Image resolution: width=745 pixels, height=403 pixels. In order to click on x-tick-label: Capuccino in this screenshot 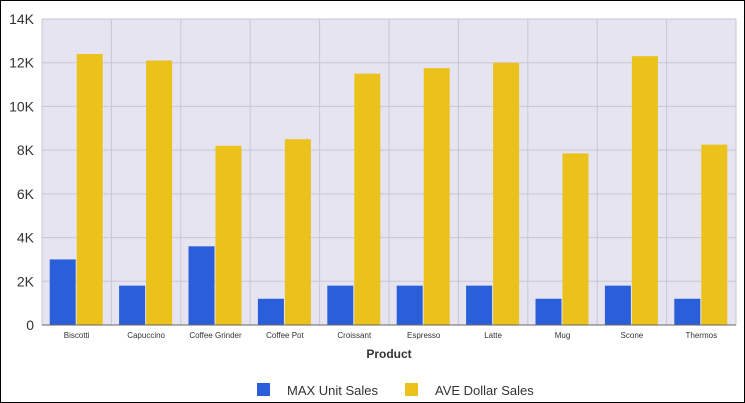, I will do `click(146, 335)`.